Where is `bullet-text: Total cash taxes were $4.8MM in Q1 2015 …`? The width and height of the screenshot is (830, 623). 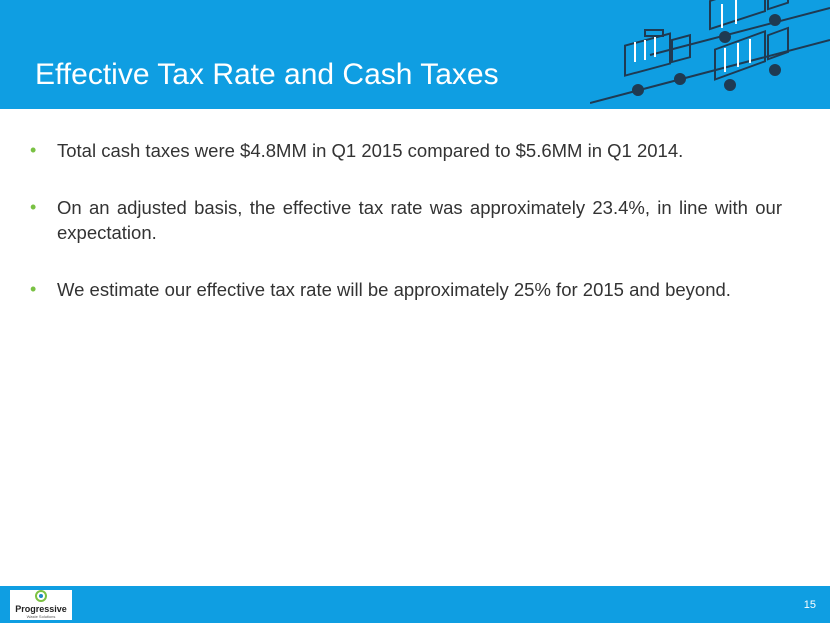
bullet-text: Total cash taxes were $4.8MM in Q1 2015 … is located at coordinates (370, 150).